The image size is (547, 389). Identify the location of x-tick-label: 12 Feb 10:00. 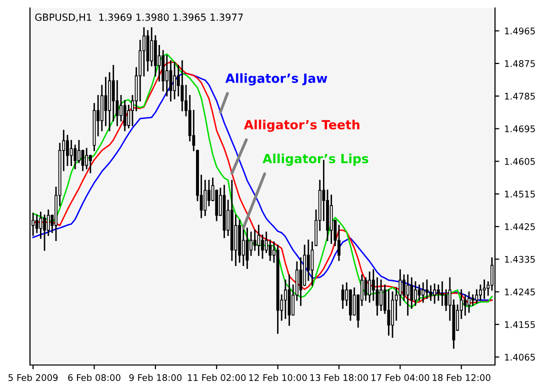
(278, 378).